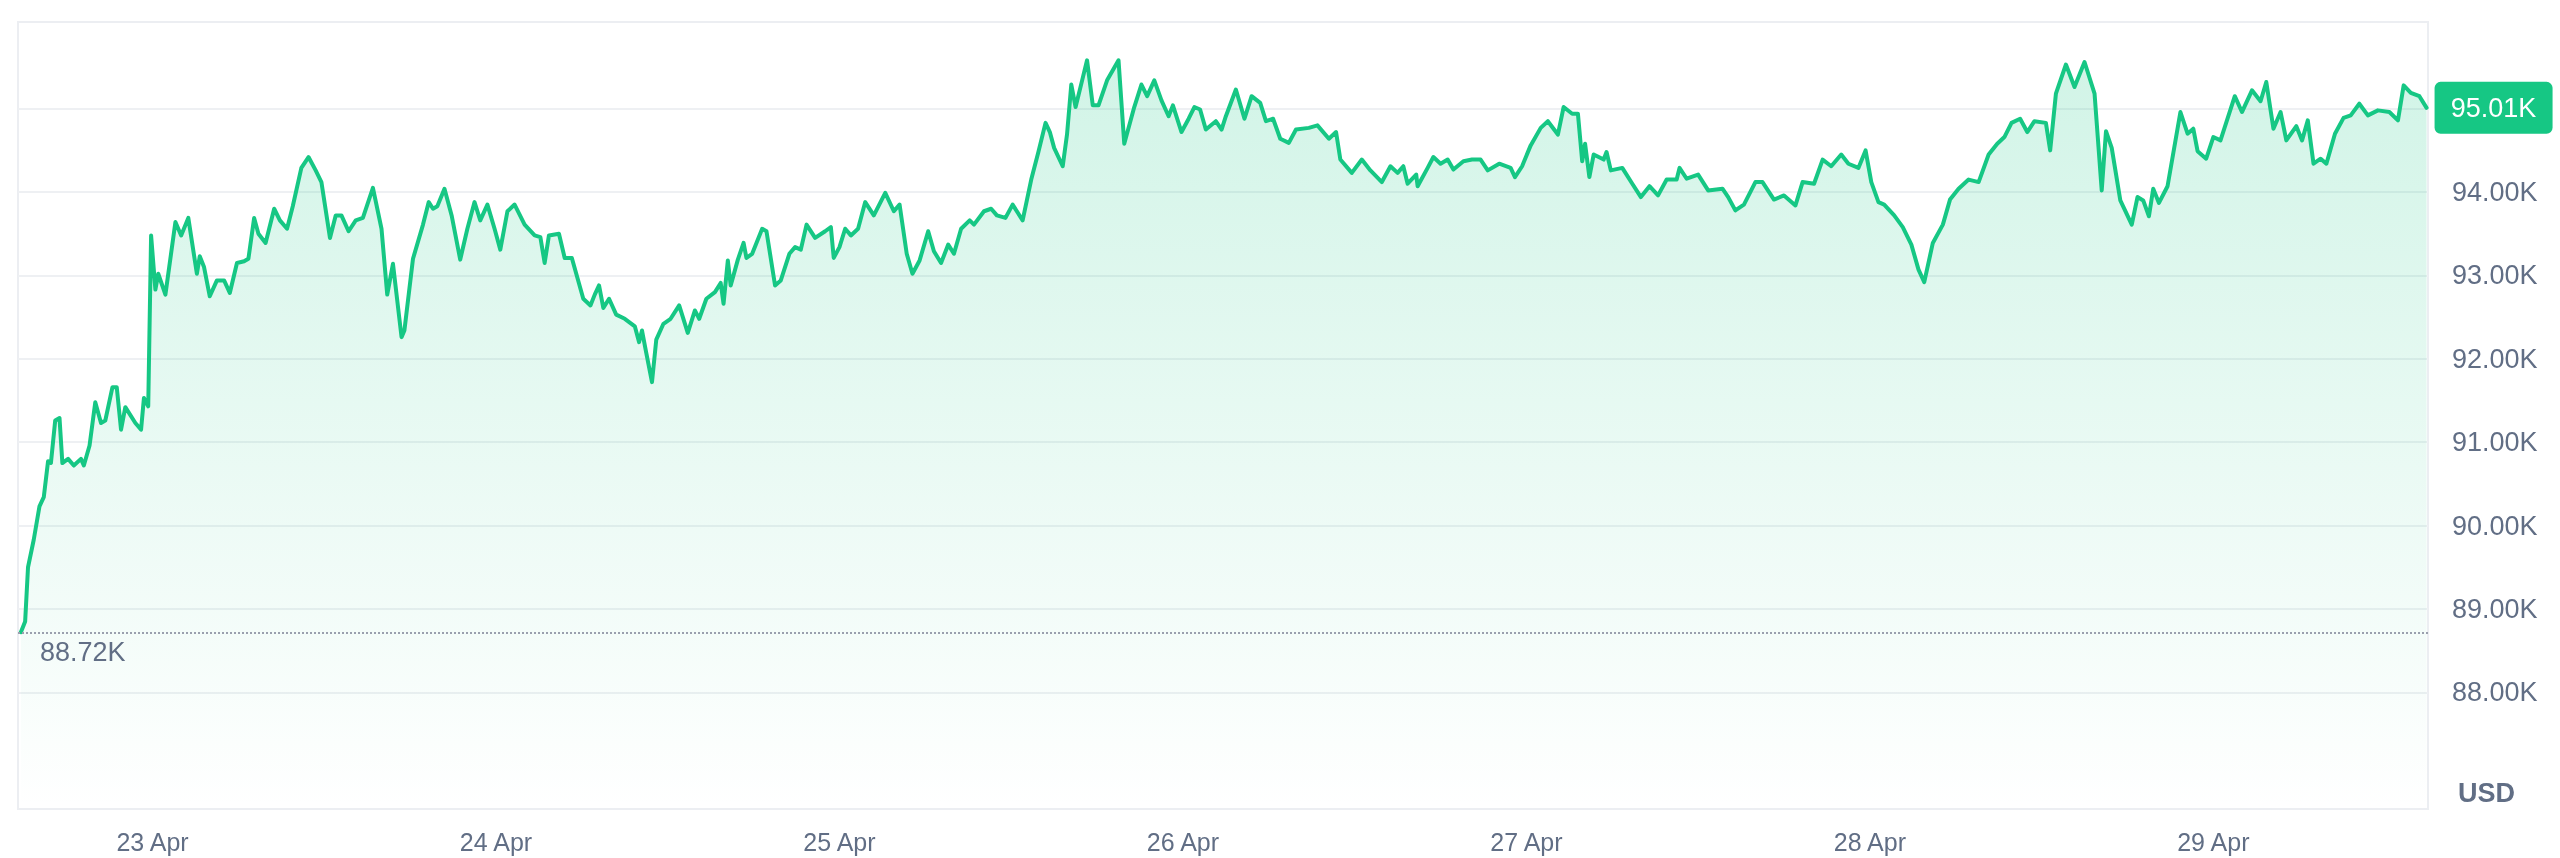 The image size is (2560, 858). Describe the element at coordinates (2495, 192) in the screenshot. I see `y-tick-label: 94.00K` at that location.